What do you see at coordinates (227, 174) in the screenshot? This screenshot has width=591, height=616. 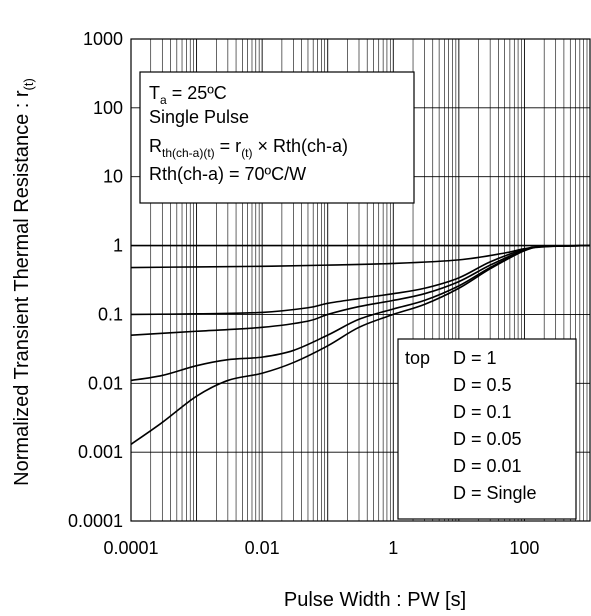 I see `condition-rth: Rth(ch-a) = 70ºC/W` at bounding box center [227, 174].